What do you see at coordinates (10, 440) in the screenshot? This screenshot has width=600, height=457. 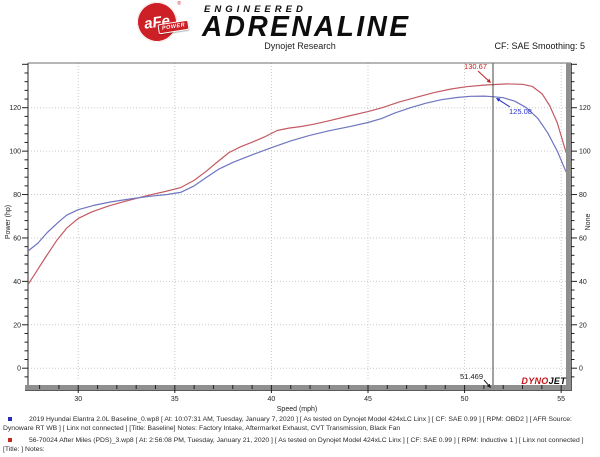 I see `run-bullet-red` at bounding box center [10, 440].